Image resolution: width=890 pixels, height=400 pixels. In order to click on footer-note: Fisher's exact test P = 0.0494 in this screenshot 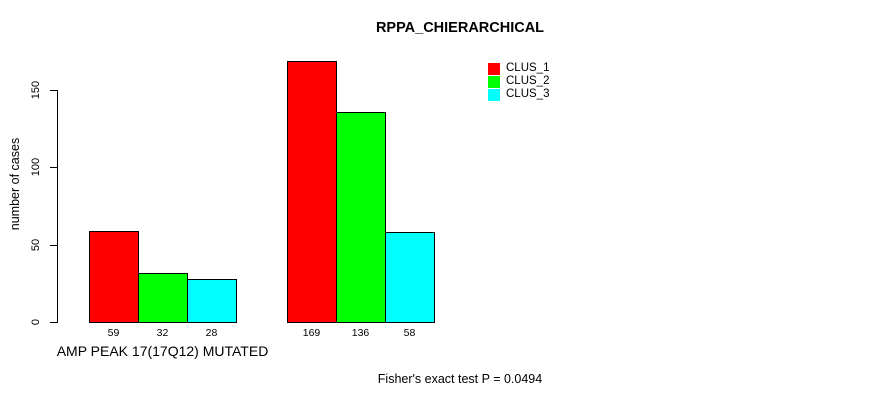, I will do `click(460, 379)`.